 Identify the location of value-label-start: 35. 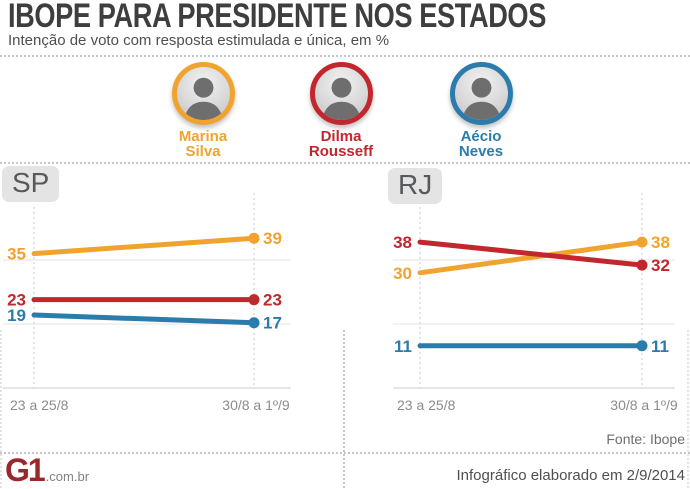
(16, 254).